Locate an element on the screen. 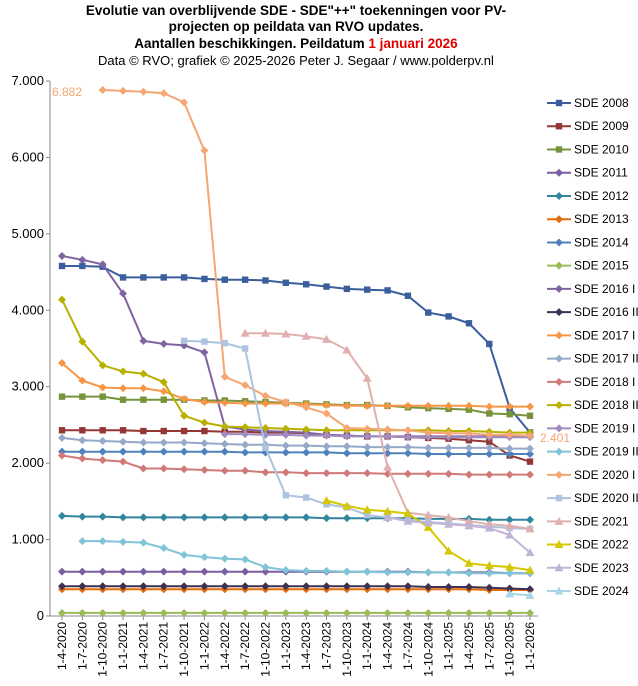 The image size is (638, 686). x-tick-label: 1-7-2025 is located at coordinates (489, 646).